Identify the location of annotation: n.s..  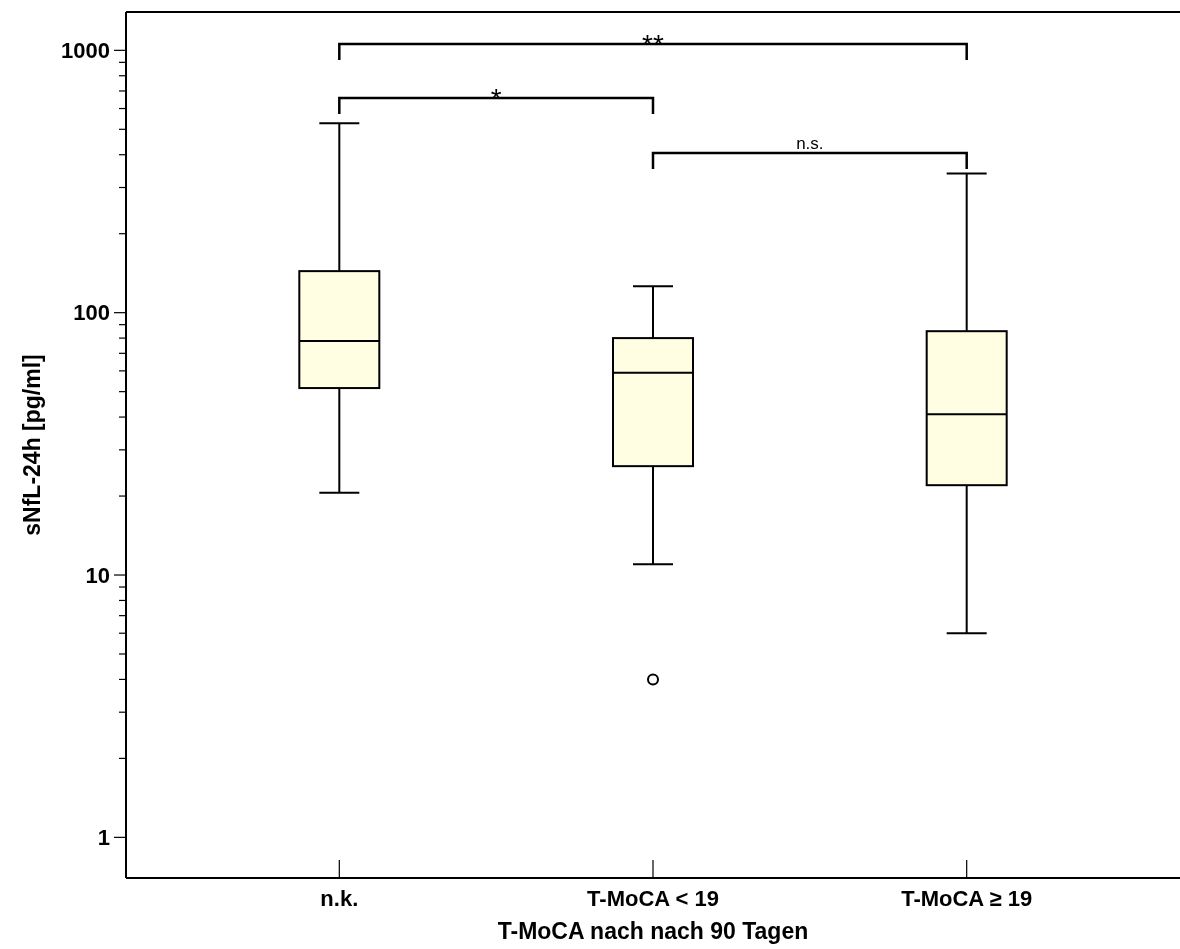
(810, 143).